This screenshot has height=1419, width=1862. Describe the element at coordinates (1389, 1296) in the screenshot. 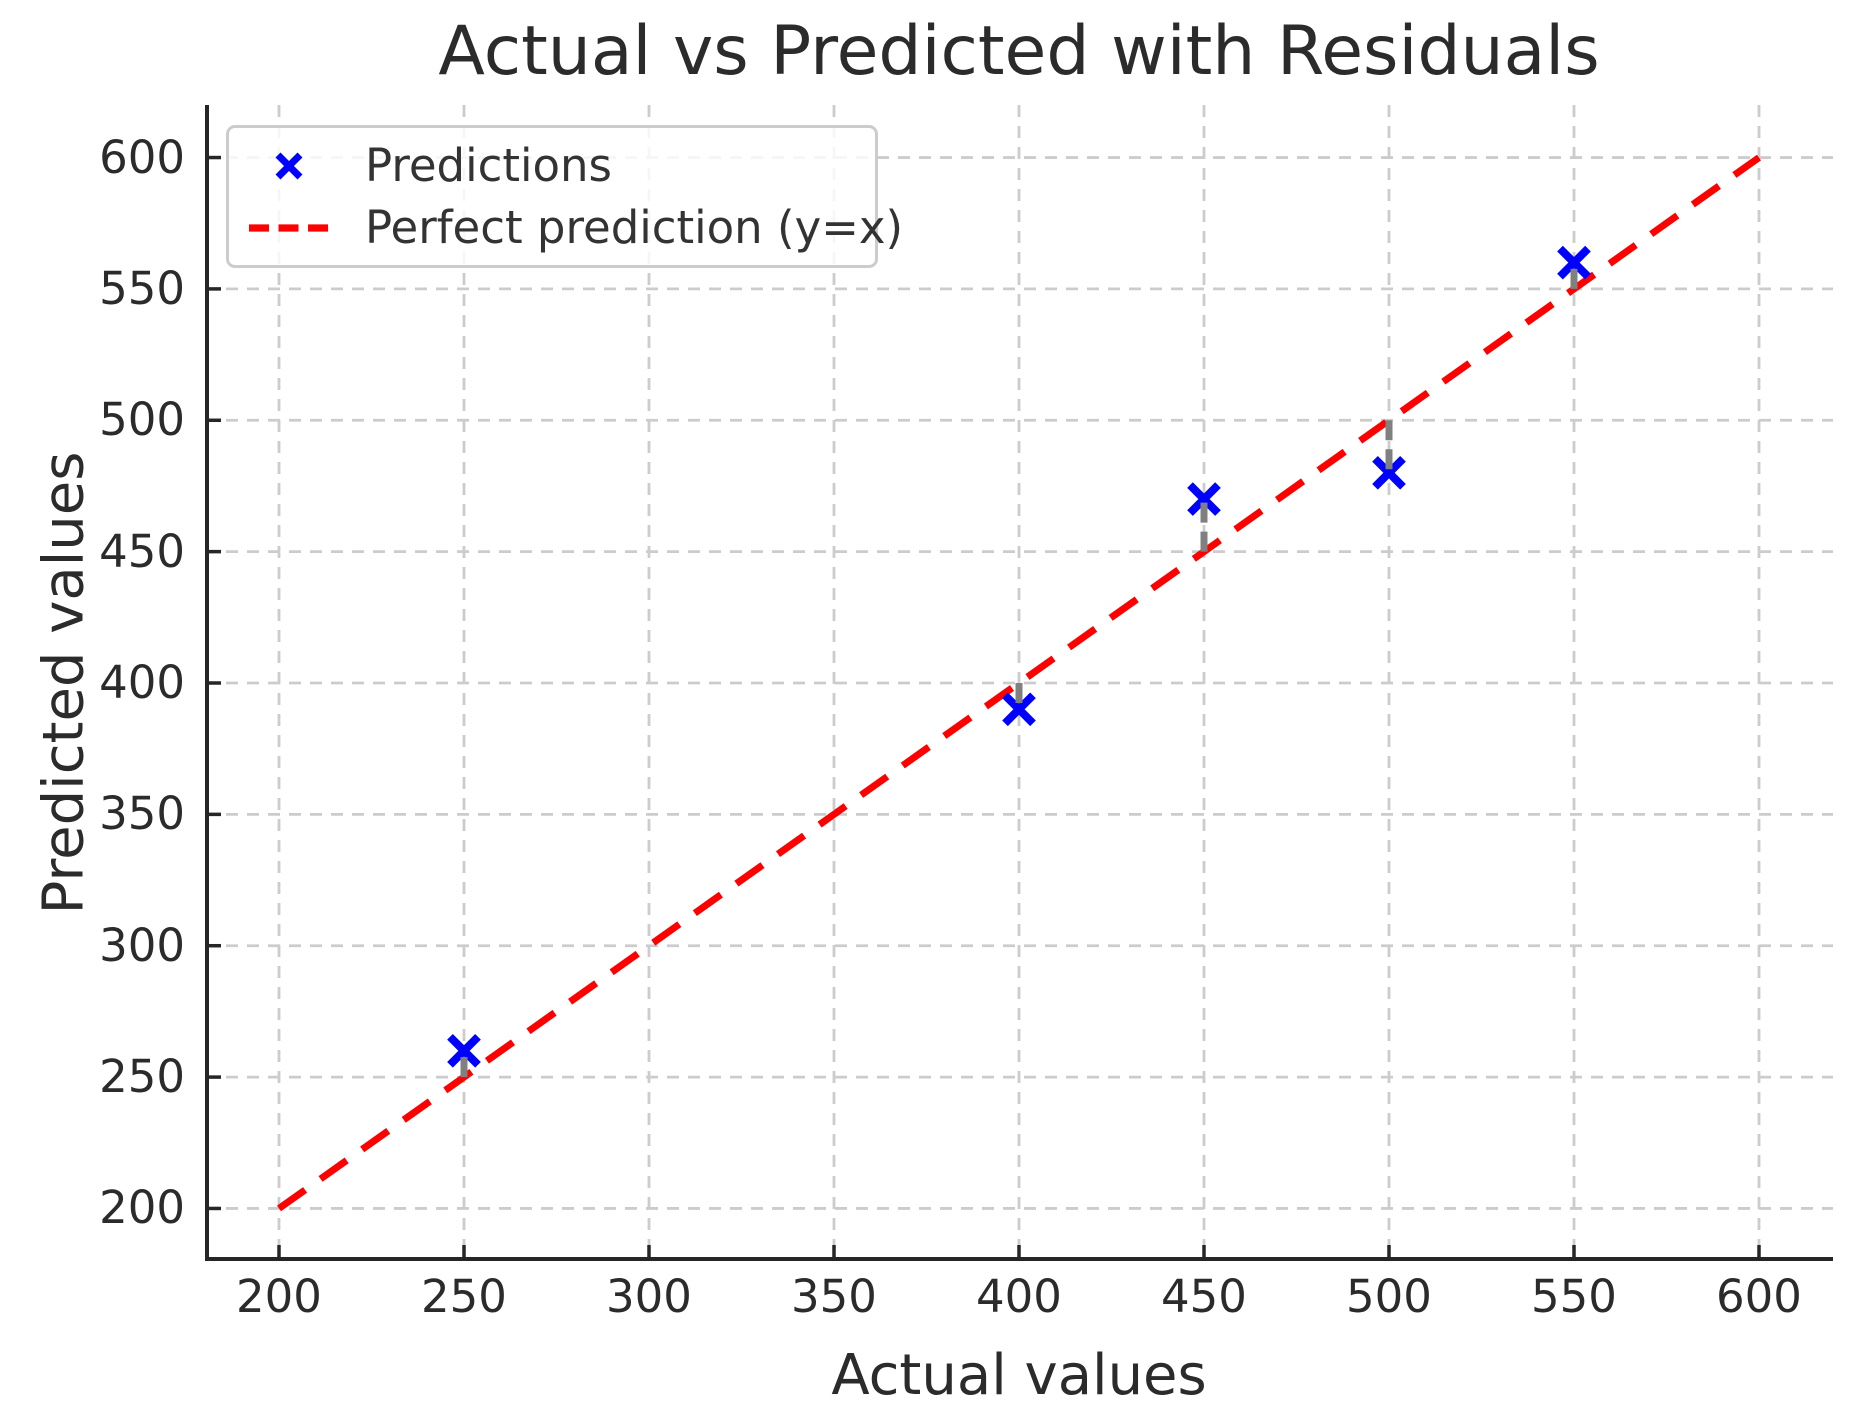

I see `x-tick-label: 500` at that location.